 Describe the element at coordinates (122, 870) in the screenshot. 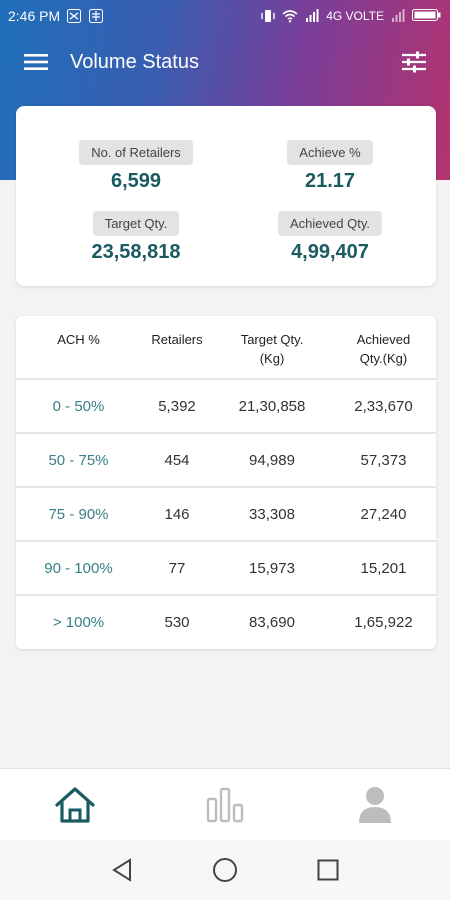

I see `back-icon` at that location.